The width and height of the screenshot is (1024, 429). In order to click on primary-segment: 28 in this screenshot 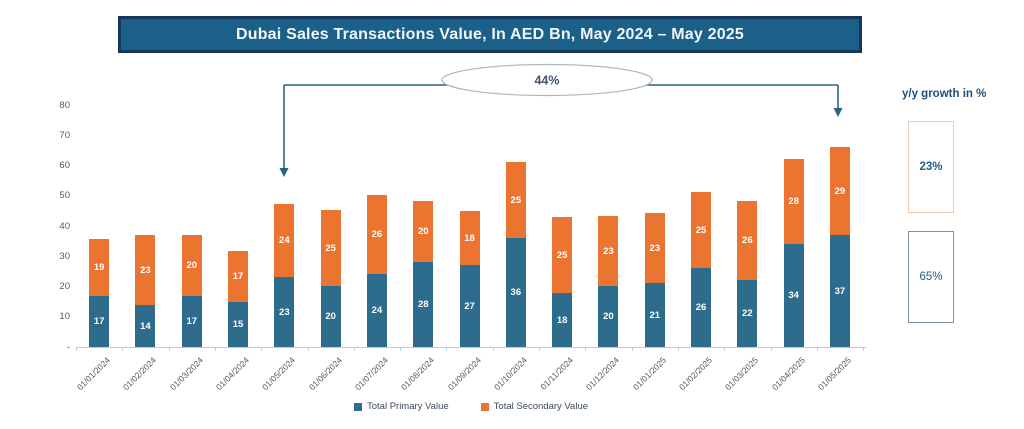, I will do `click(423, 304)`.